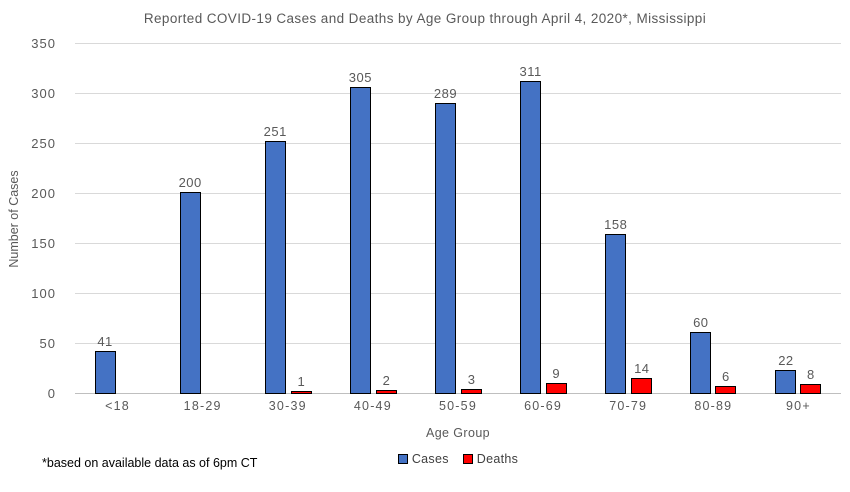  I want to click on cases-bar-group: 158, so click(615, 306).